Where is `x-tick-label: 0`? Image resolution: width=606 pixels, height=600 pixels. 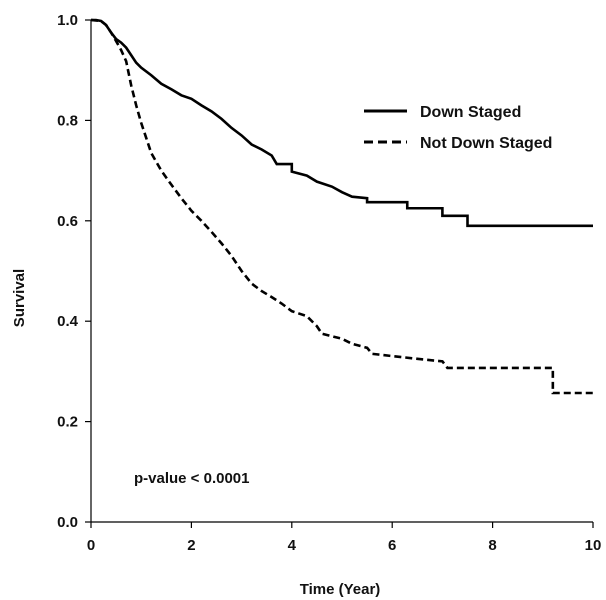
x-tick-label: 0 is located at coordinates (91, 545).